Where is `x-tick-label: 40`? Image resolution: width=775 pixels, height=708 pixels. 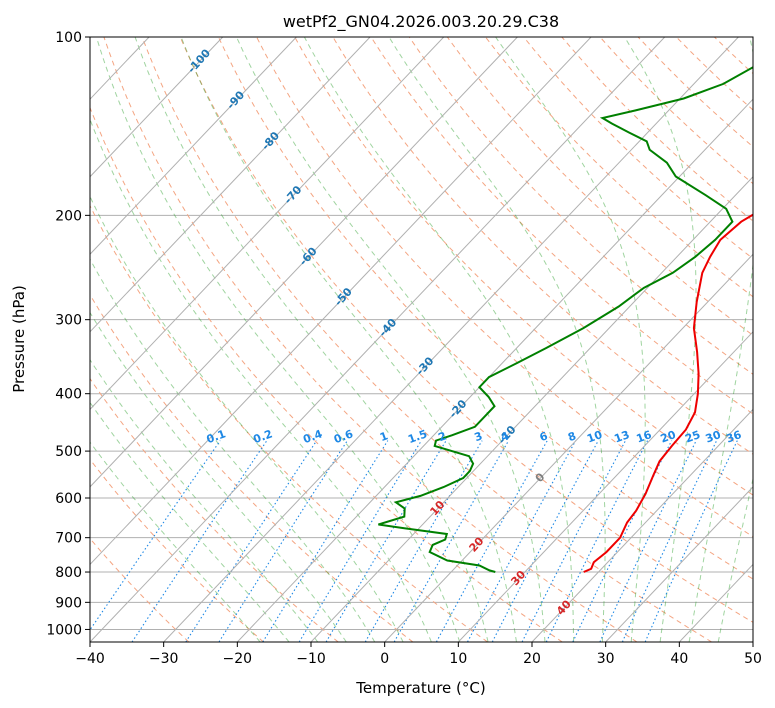 x-tick-label: 40 is located at coordinates (679, 659).